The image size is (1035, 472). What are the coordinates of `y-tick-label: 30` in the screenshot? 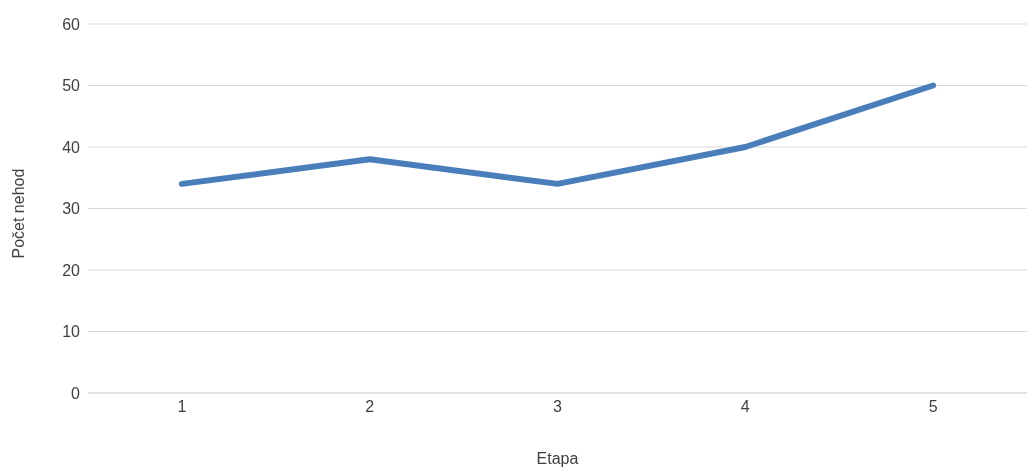 It's located at (71, 209).